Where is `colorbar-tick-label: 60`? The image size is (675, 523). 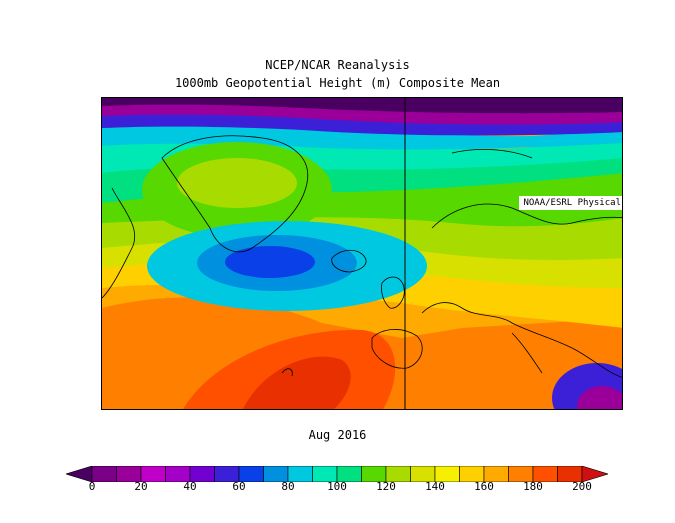
colorbar-tick-label: 60 is located at coordinates (239, 486).